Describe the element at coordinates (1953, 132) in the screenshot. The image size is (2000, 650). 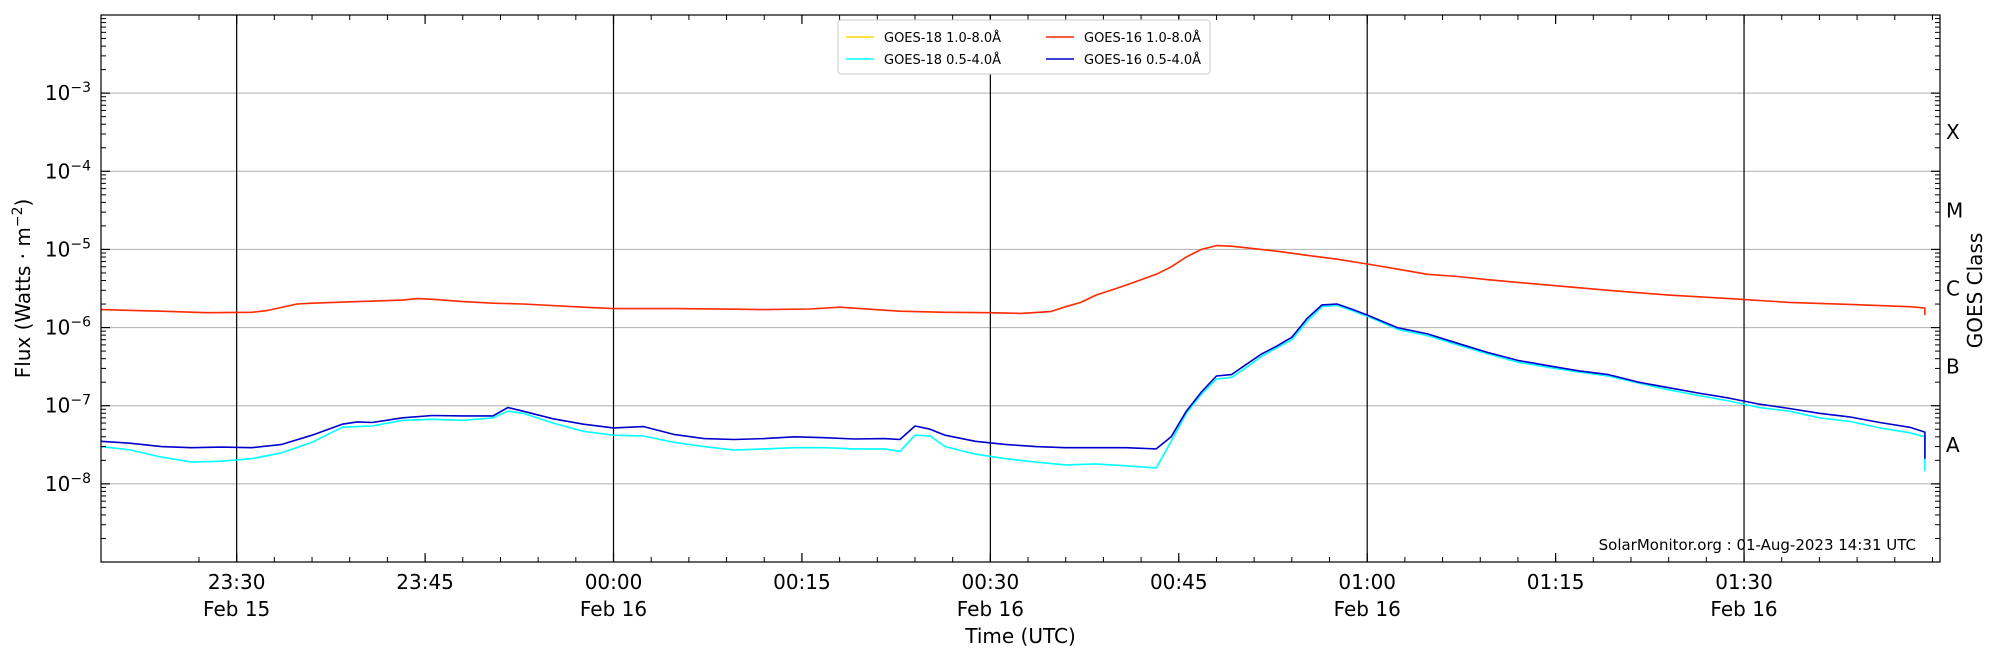
I see `goes-class-label: X` at that location.